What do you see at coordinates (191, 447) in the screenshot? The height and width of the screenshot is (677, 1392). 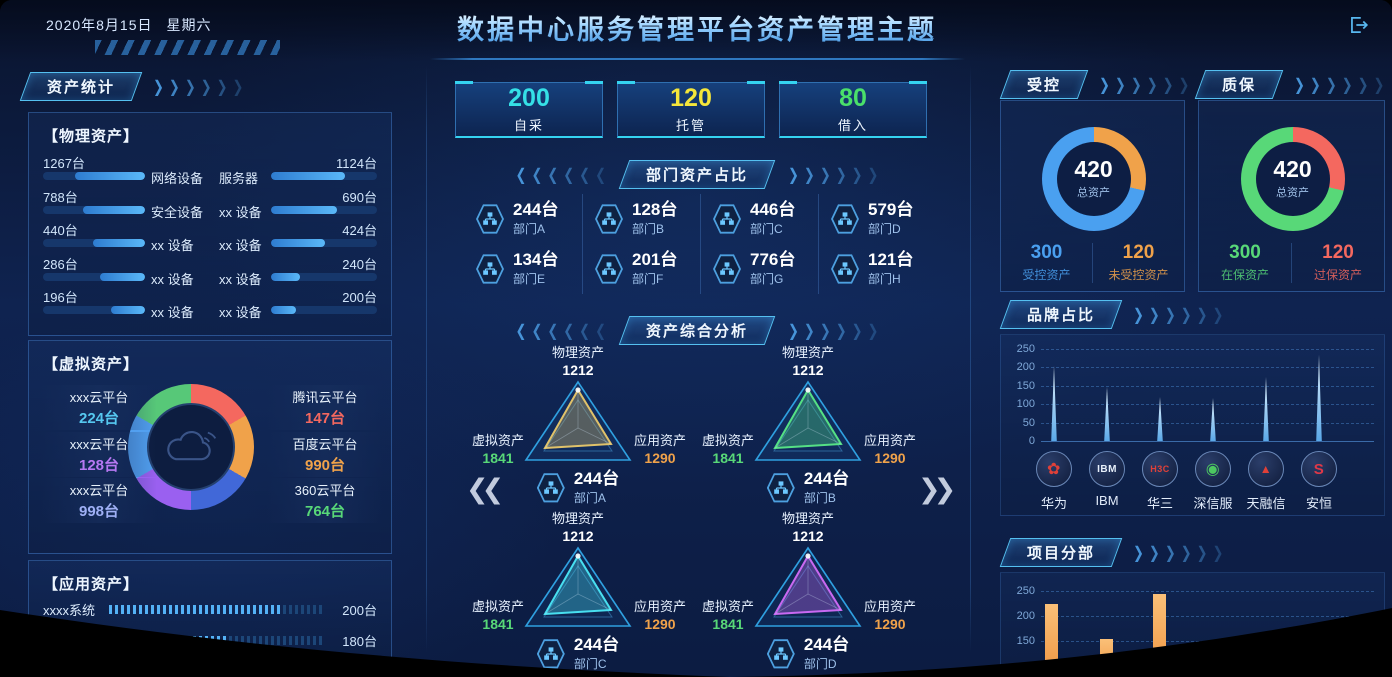 I see `cloud-icon` at bounding box center [191, 447].